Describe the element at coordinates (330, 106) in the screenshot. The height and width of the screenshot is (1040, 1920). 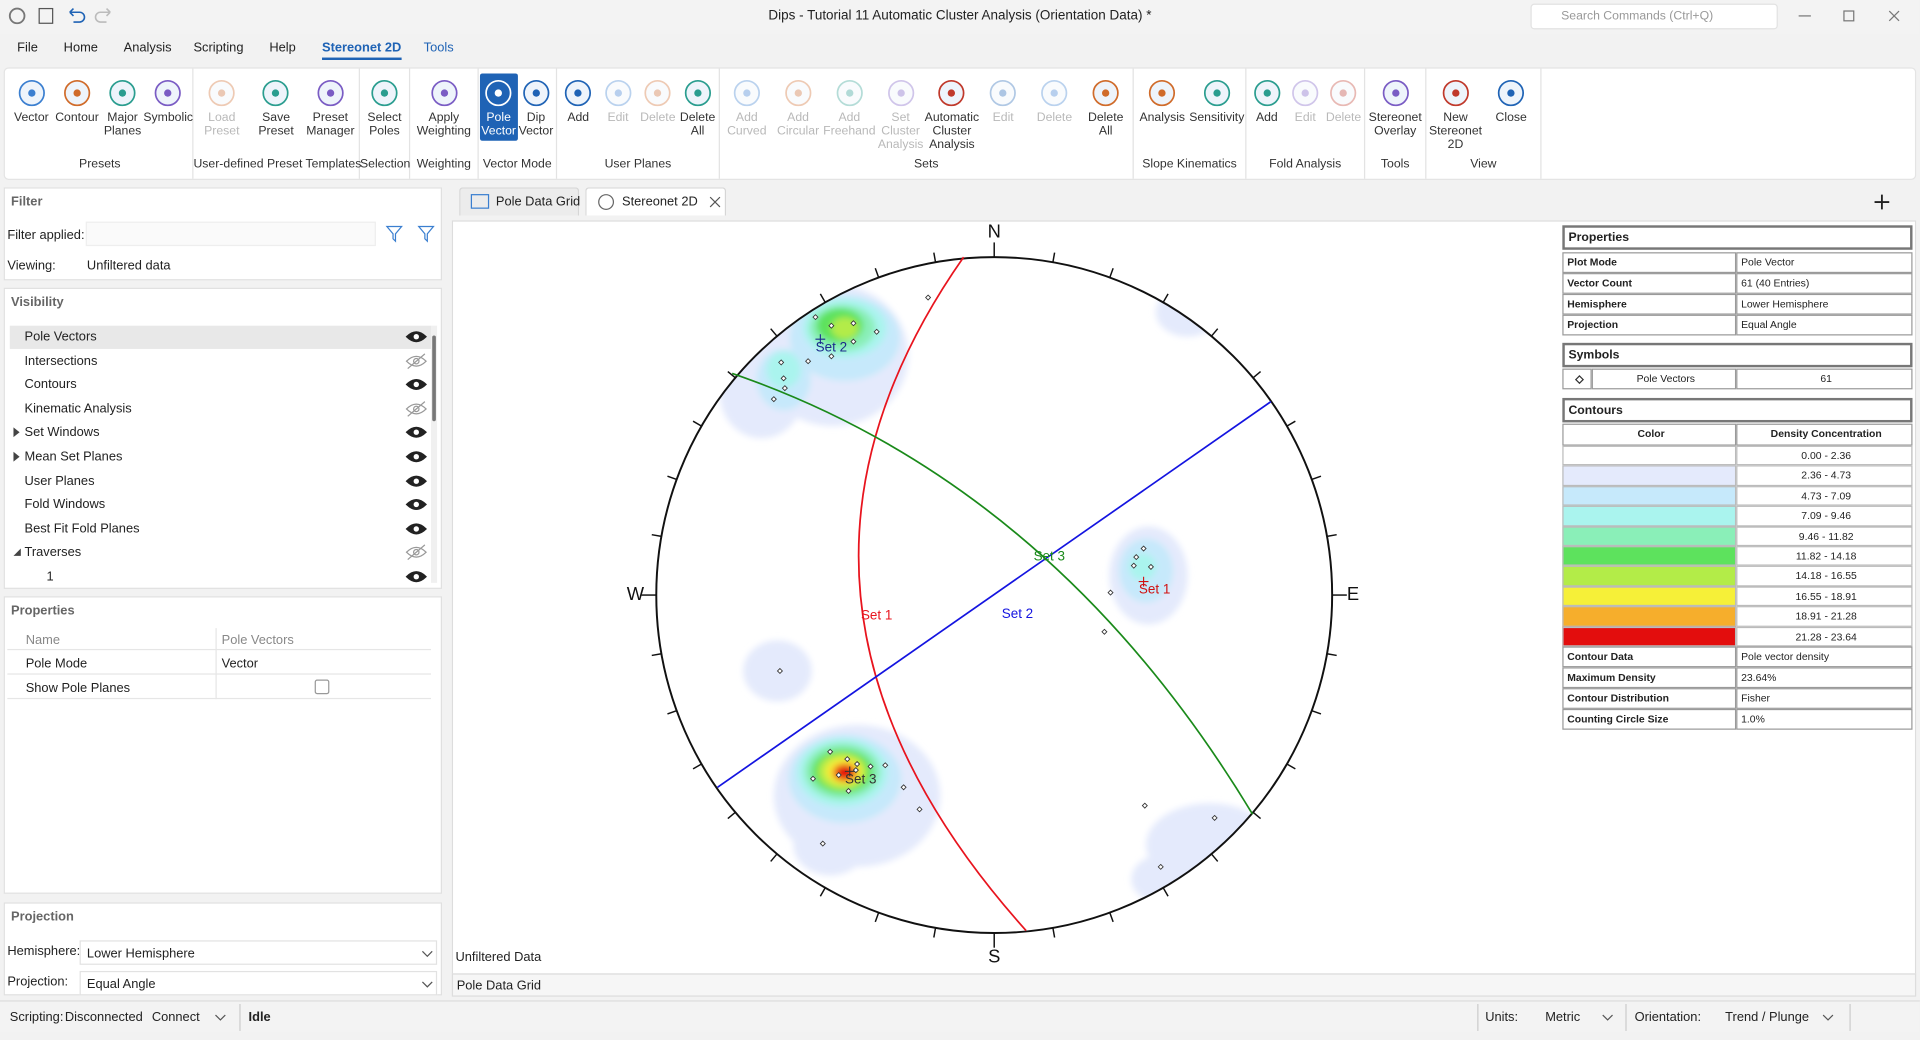
I see `ribbon-button: Preset Manager` at that location.